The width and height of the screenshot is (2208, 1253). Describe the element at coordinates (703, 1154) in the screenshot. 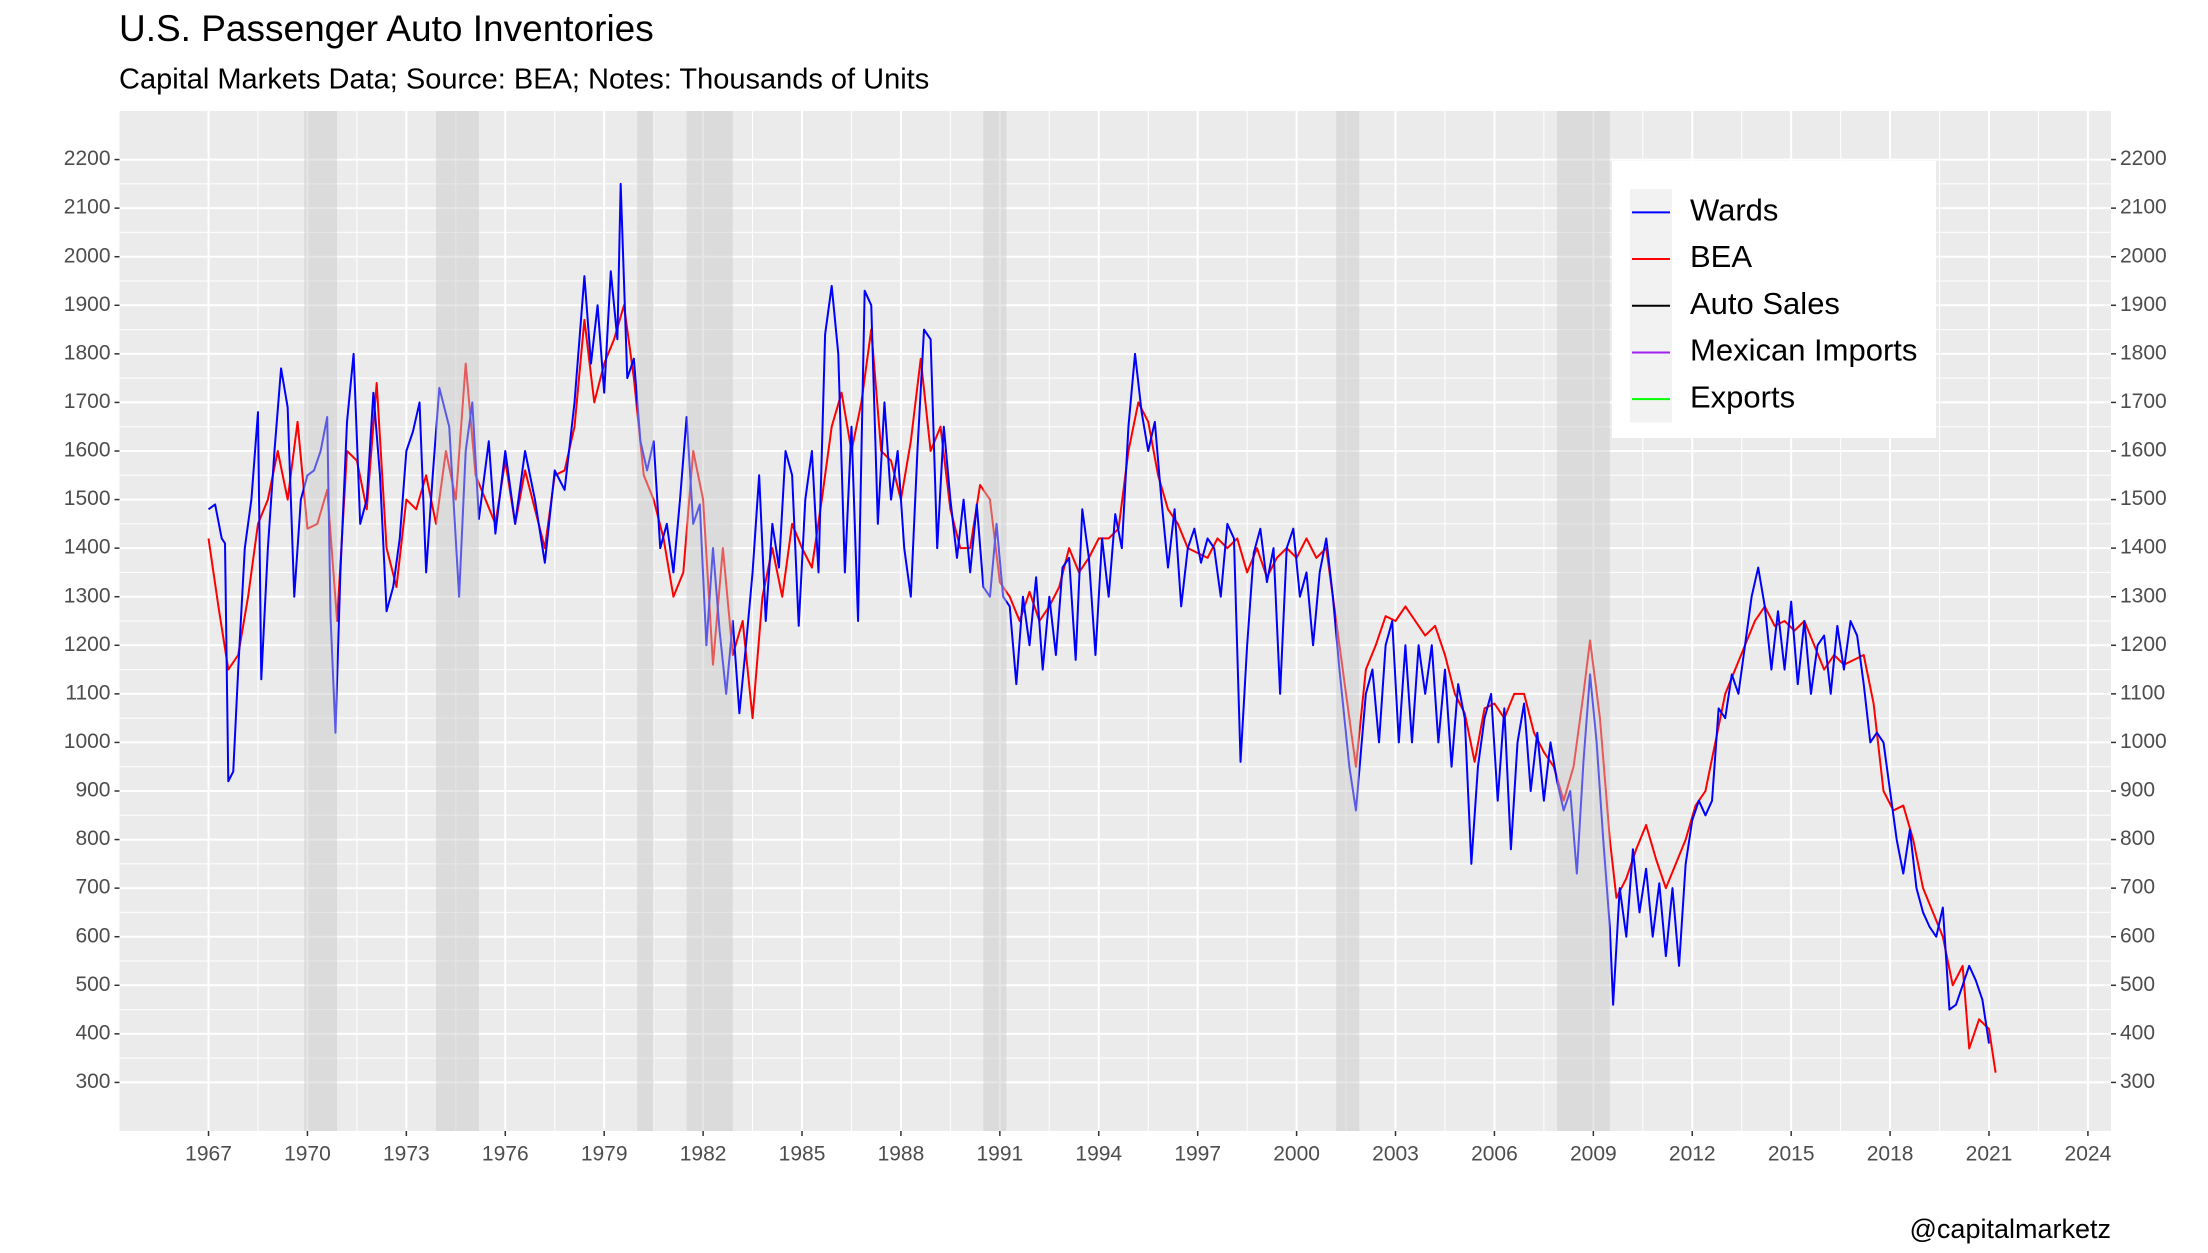

I see `x-tick-label: 1982` at that location.